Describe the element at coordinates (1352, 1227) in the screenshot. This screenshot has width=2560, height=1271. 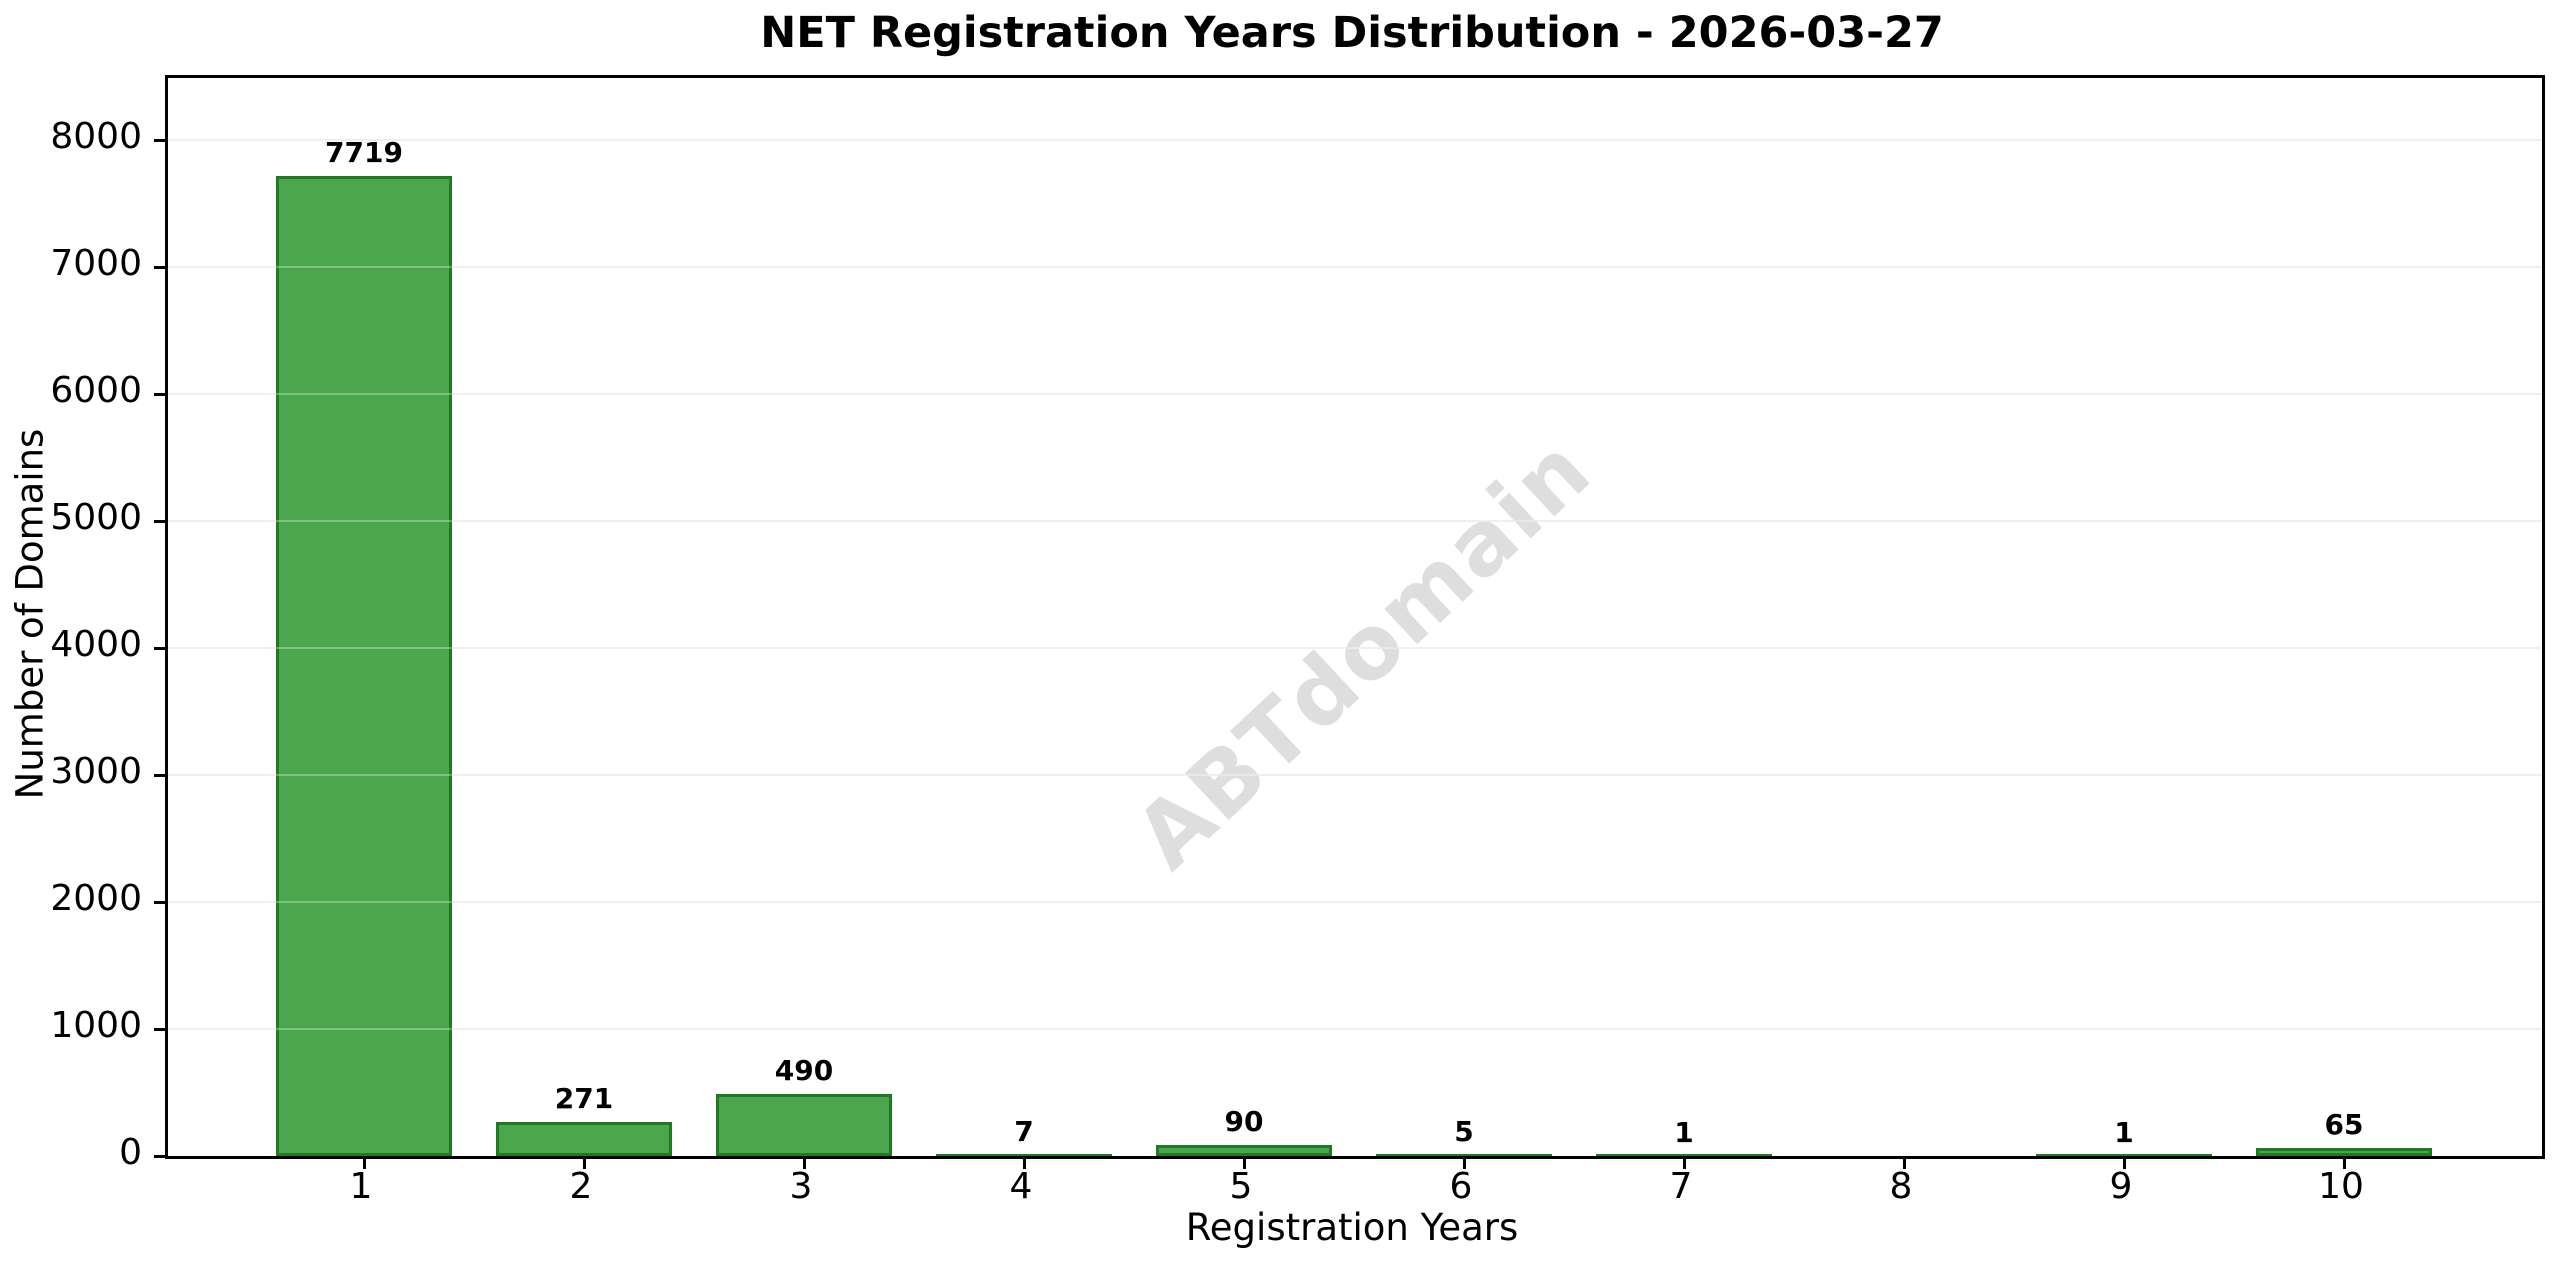
I see `x-axis-label: Registration Years` at that location.